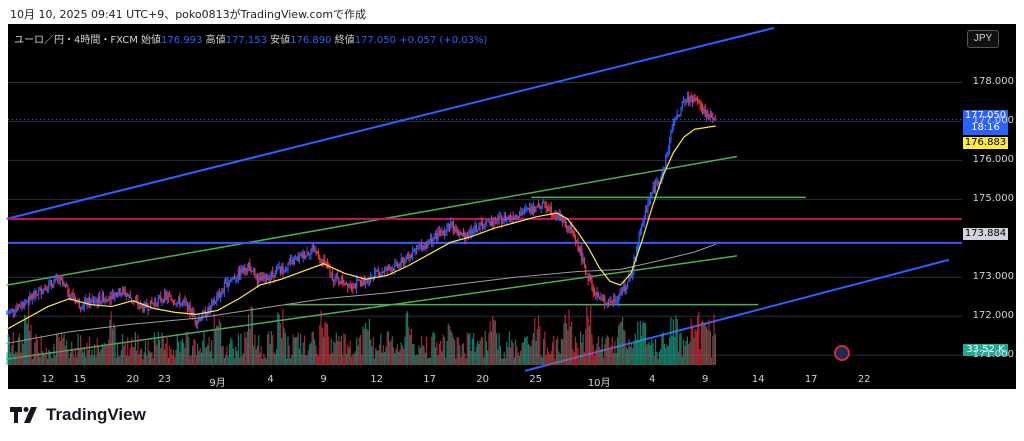  I want to click on replay-icon, so click(842, 353).